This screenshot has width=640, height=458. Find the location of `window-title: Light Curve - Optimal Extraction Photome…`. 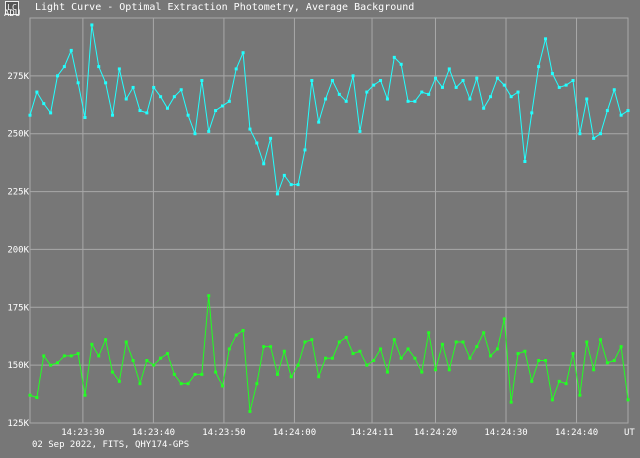

window-title: Light Curve - Optimal Extraction Photome… is located at coordinates (225, 7).